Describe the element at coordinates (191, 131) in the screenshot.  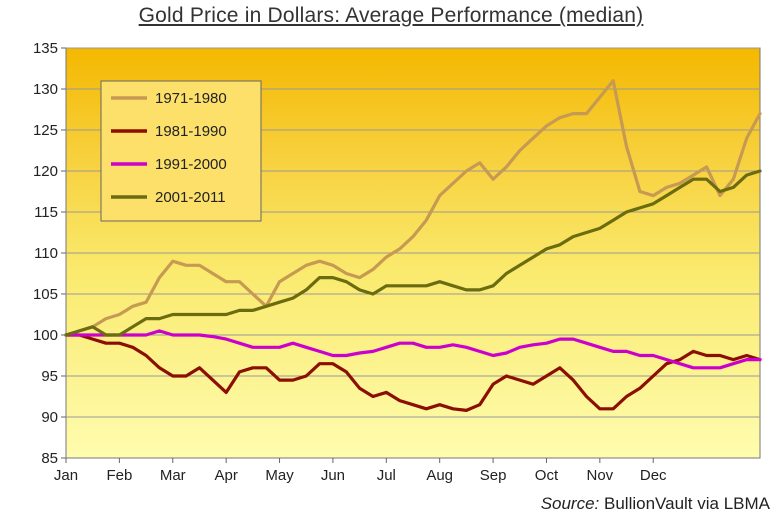
I see `legend-label: 1981-1990` at that location.